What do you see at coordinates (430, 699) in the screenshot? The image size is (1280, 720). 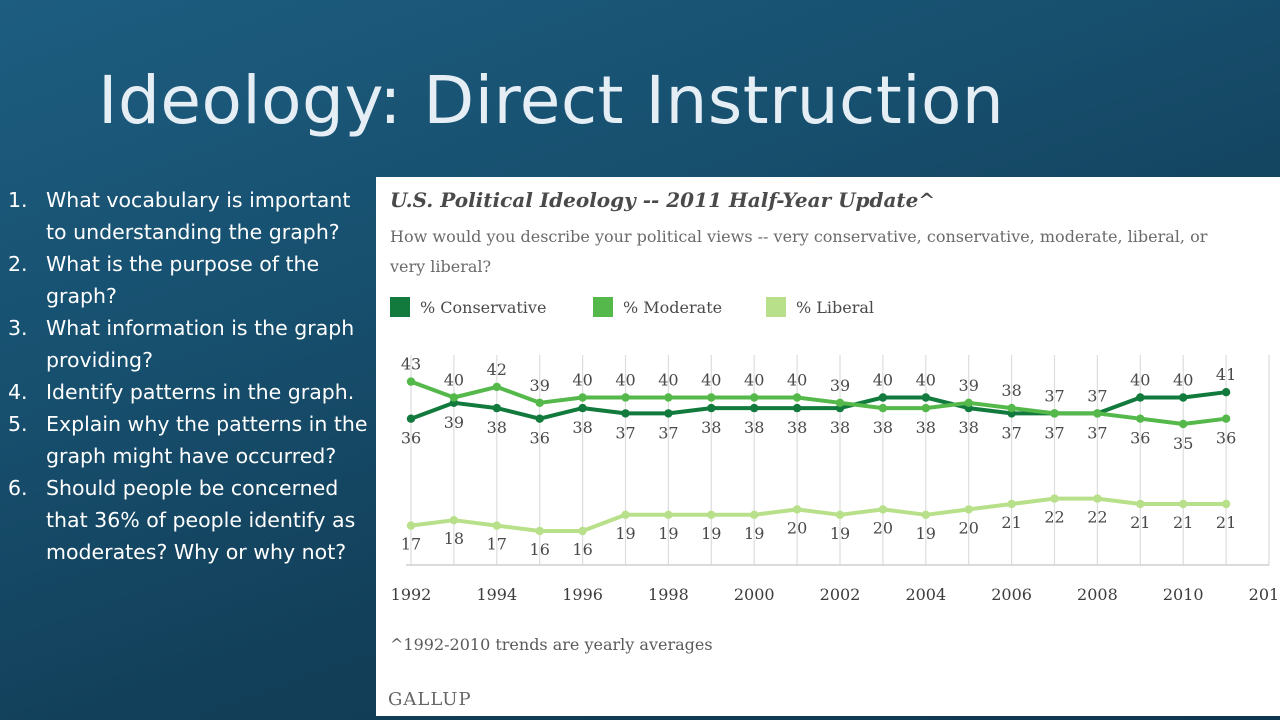 I see `gallup-logo: GALLUP` at bounding box center [430, 699].